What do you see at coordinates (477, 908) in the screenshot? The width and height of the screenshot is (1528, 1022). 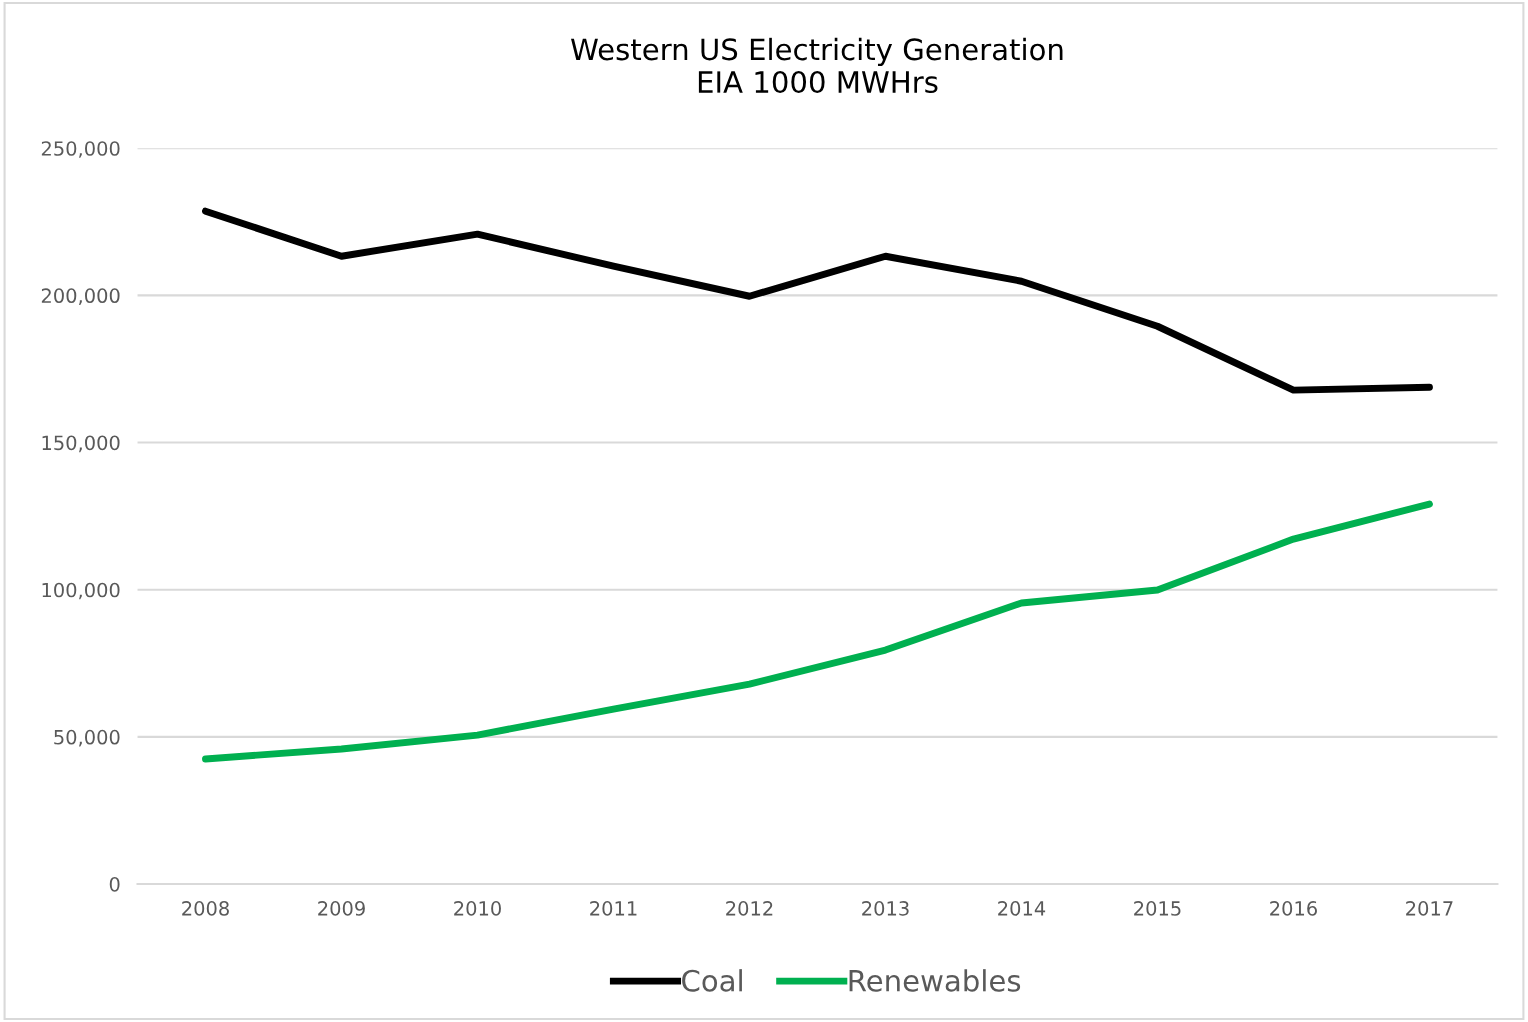 I see `x-tick-label: 2010` at bounding box center [477, 908].